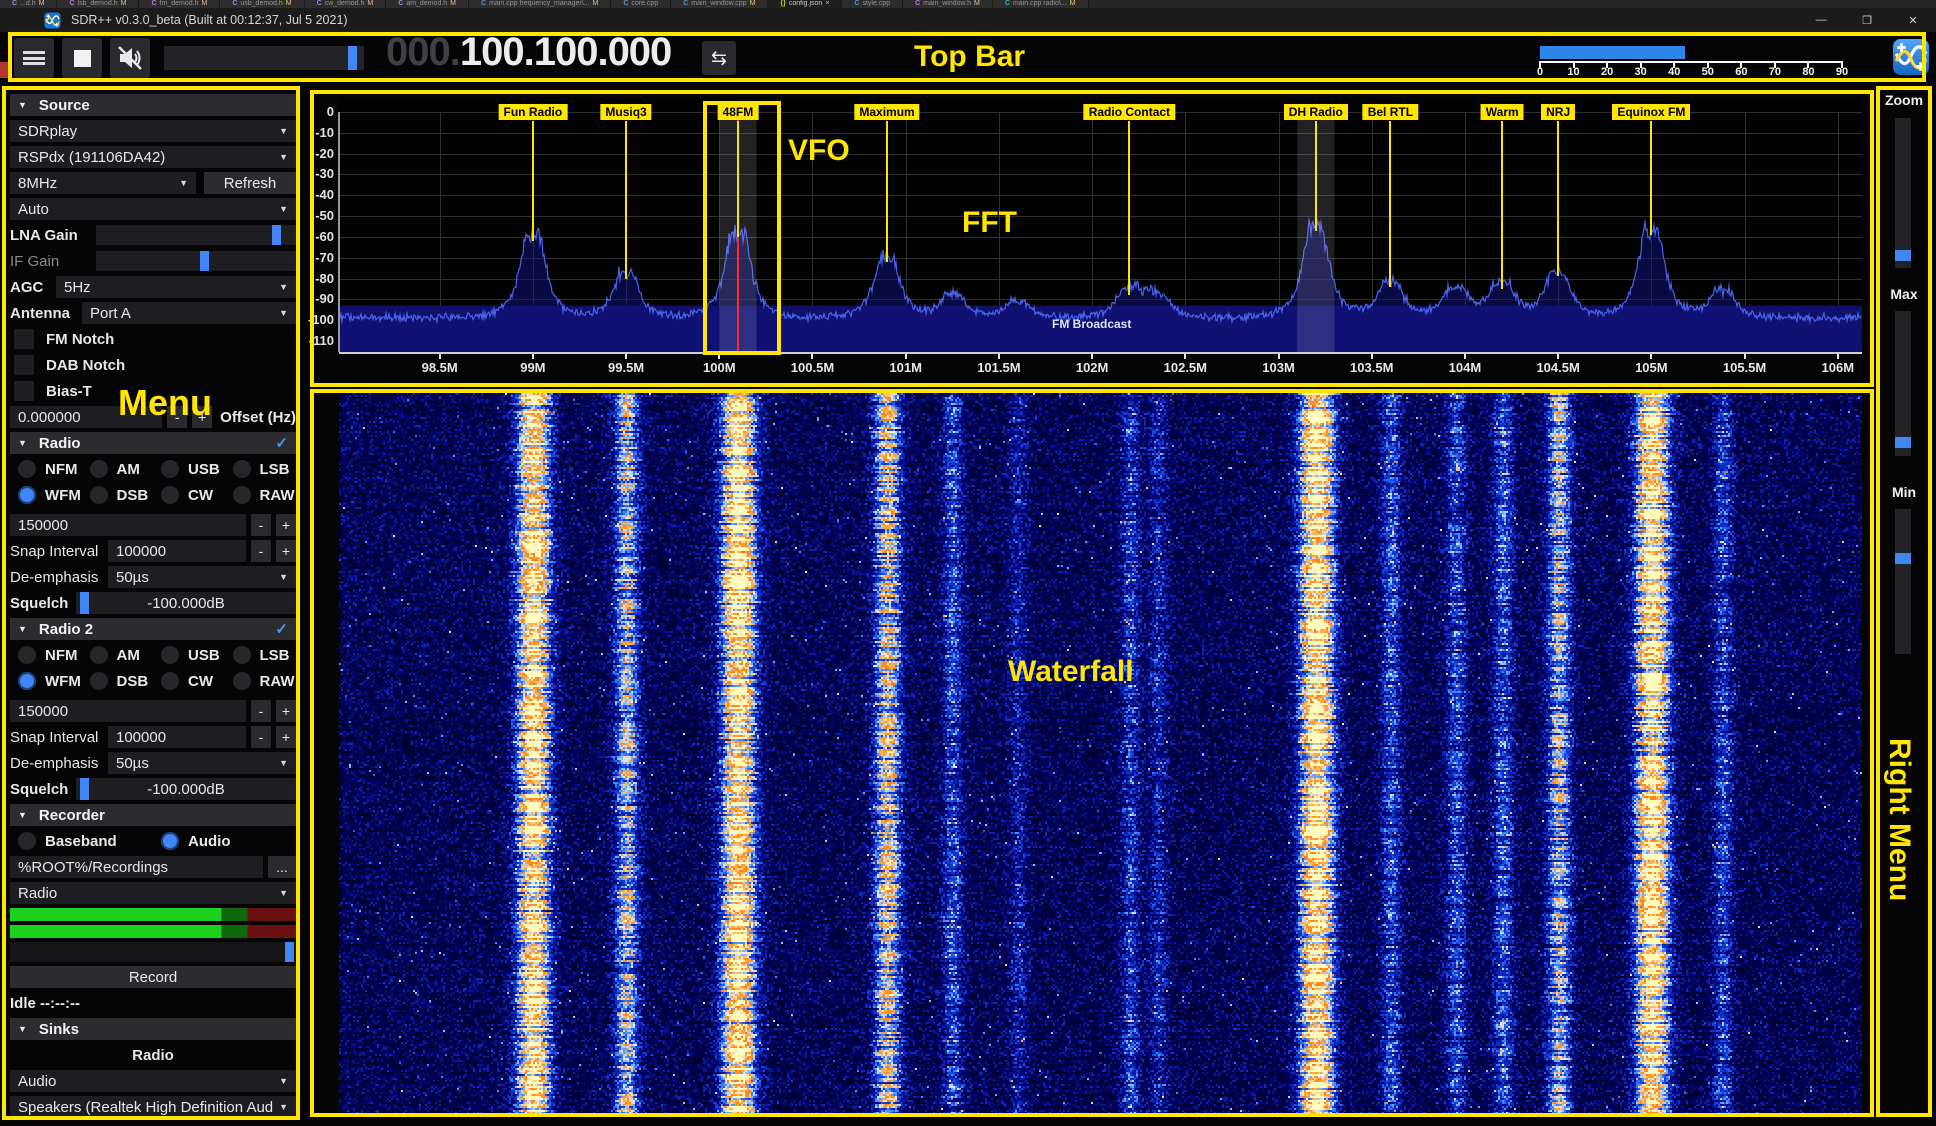 This screenshot has height=1126, width=1936. I want to click on editor-tab: C ...d.h M, so click(29, 4).